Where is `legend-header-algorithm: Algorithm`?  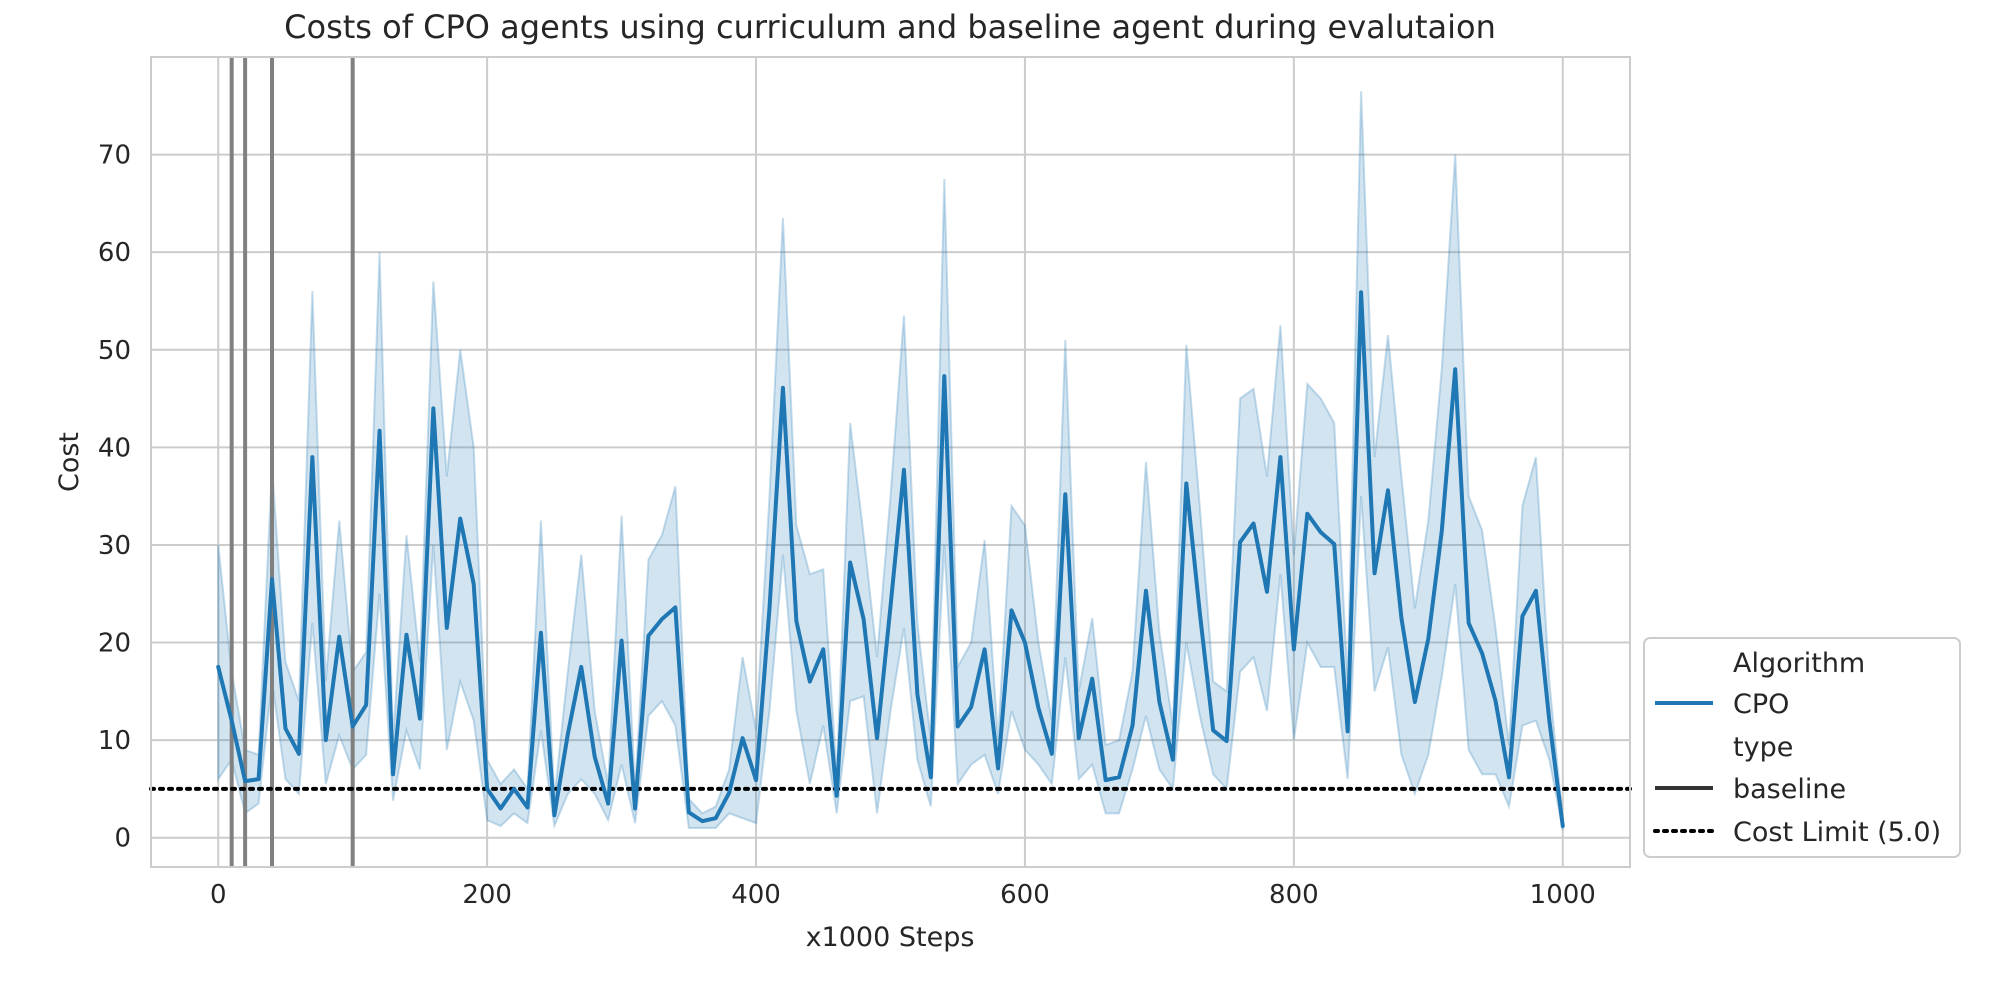
legend-header-algorithm: Algorithm is located at coordinates (1799, 663).